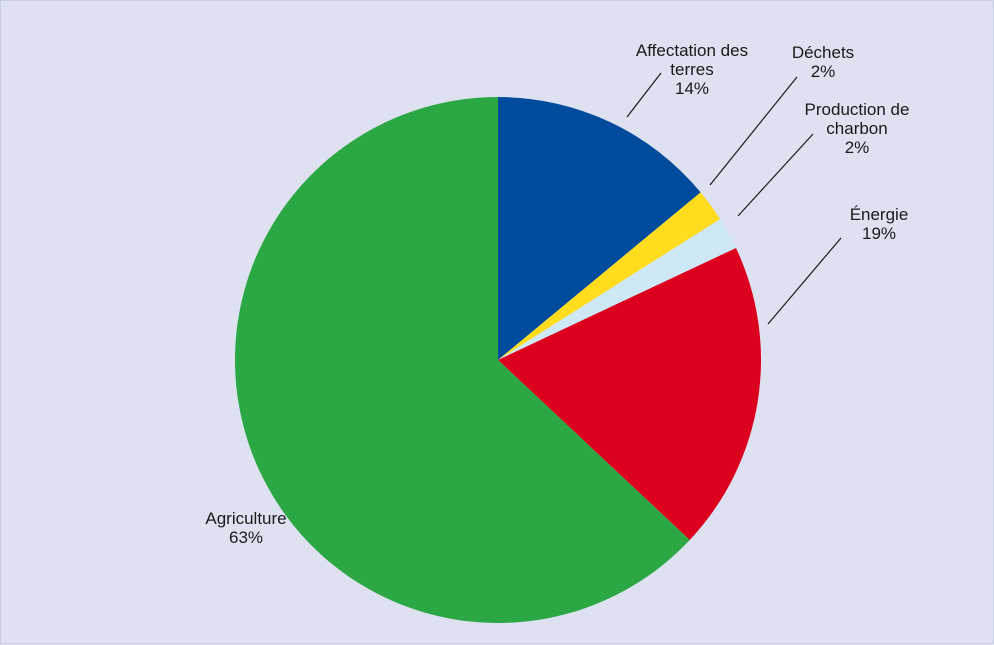  I want to click on leader-line-production-de-charbon, so click(775, 175).